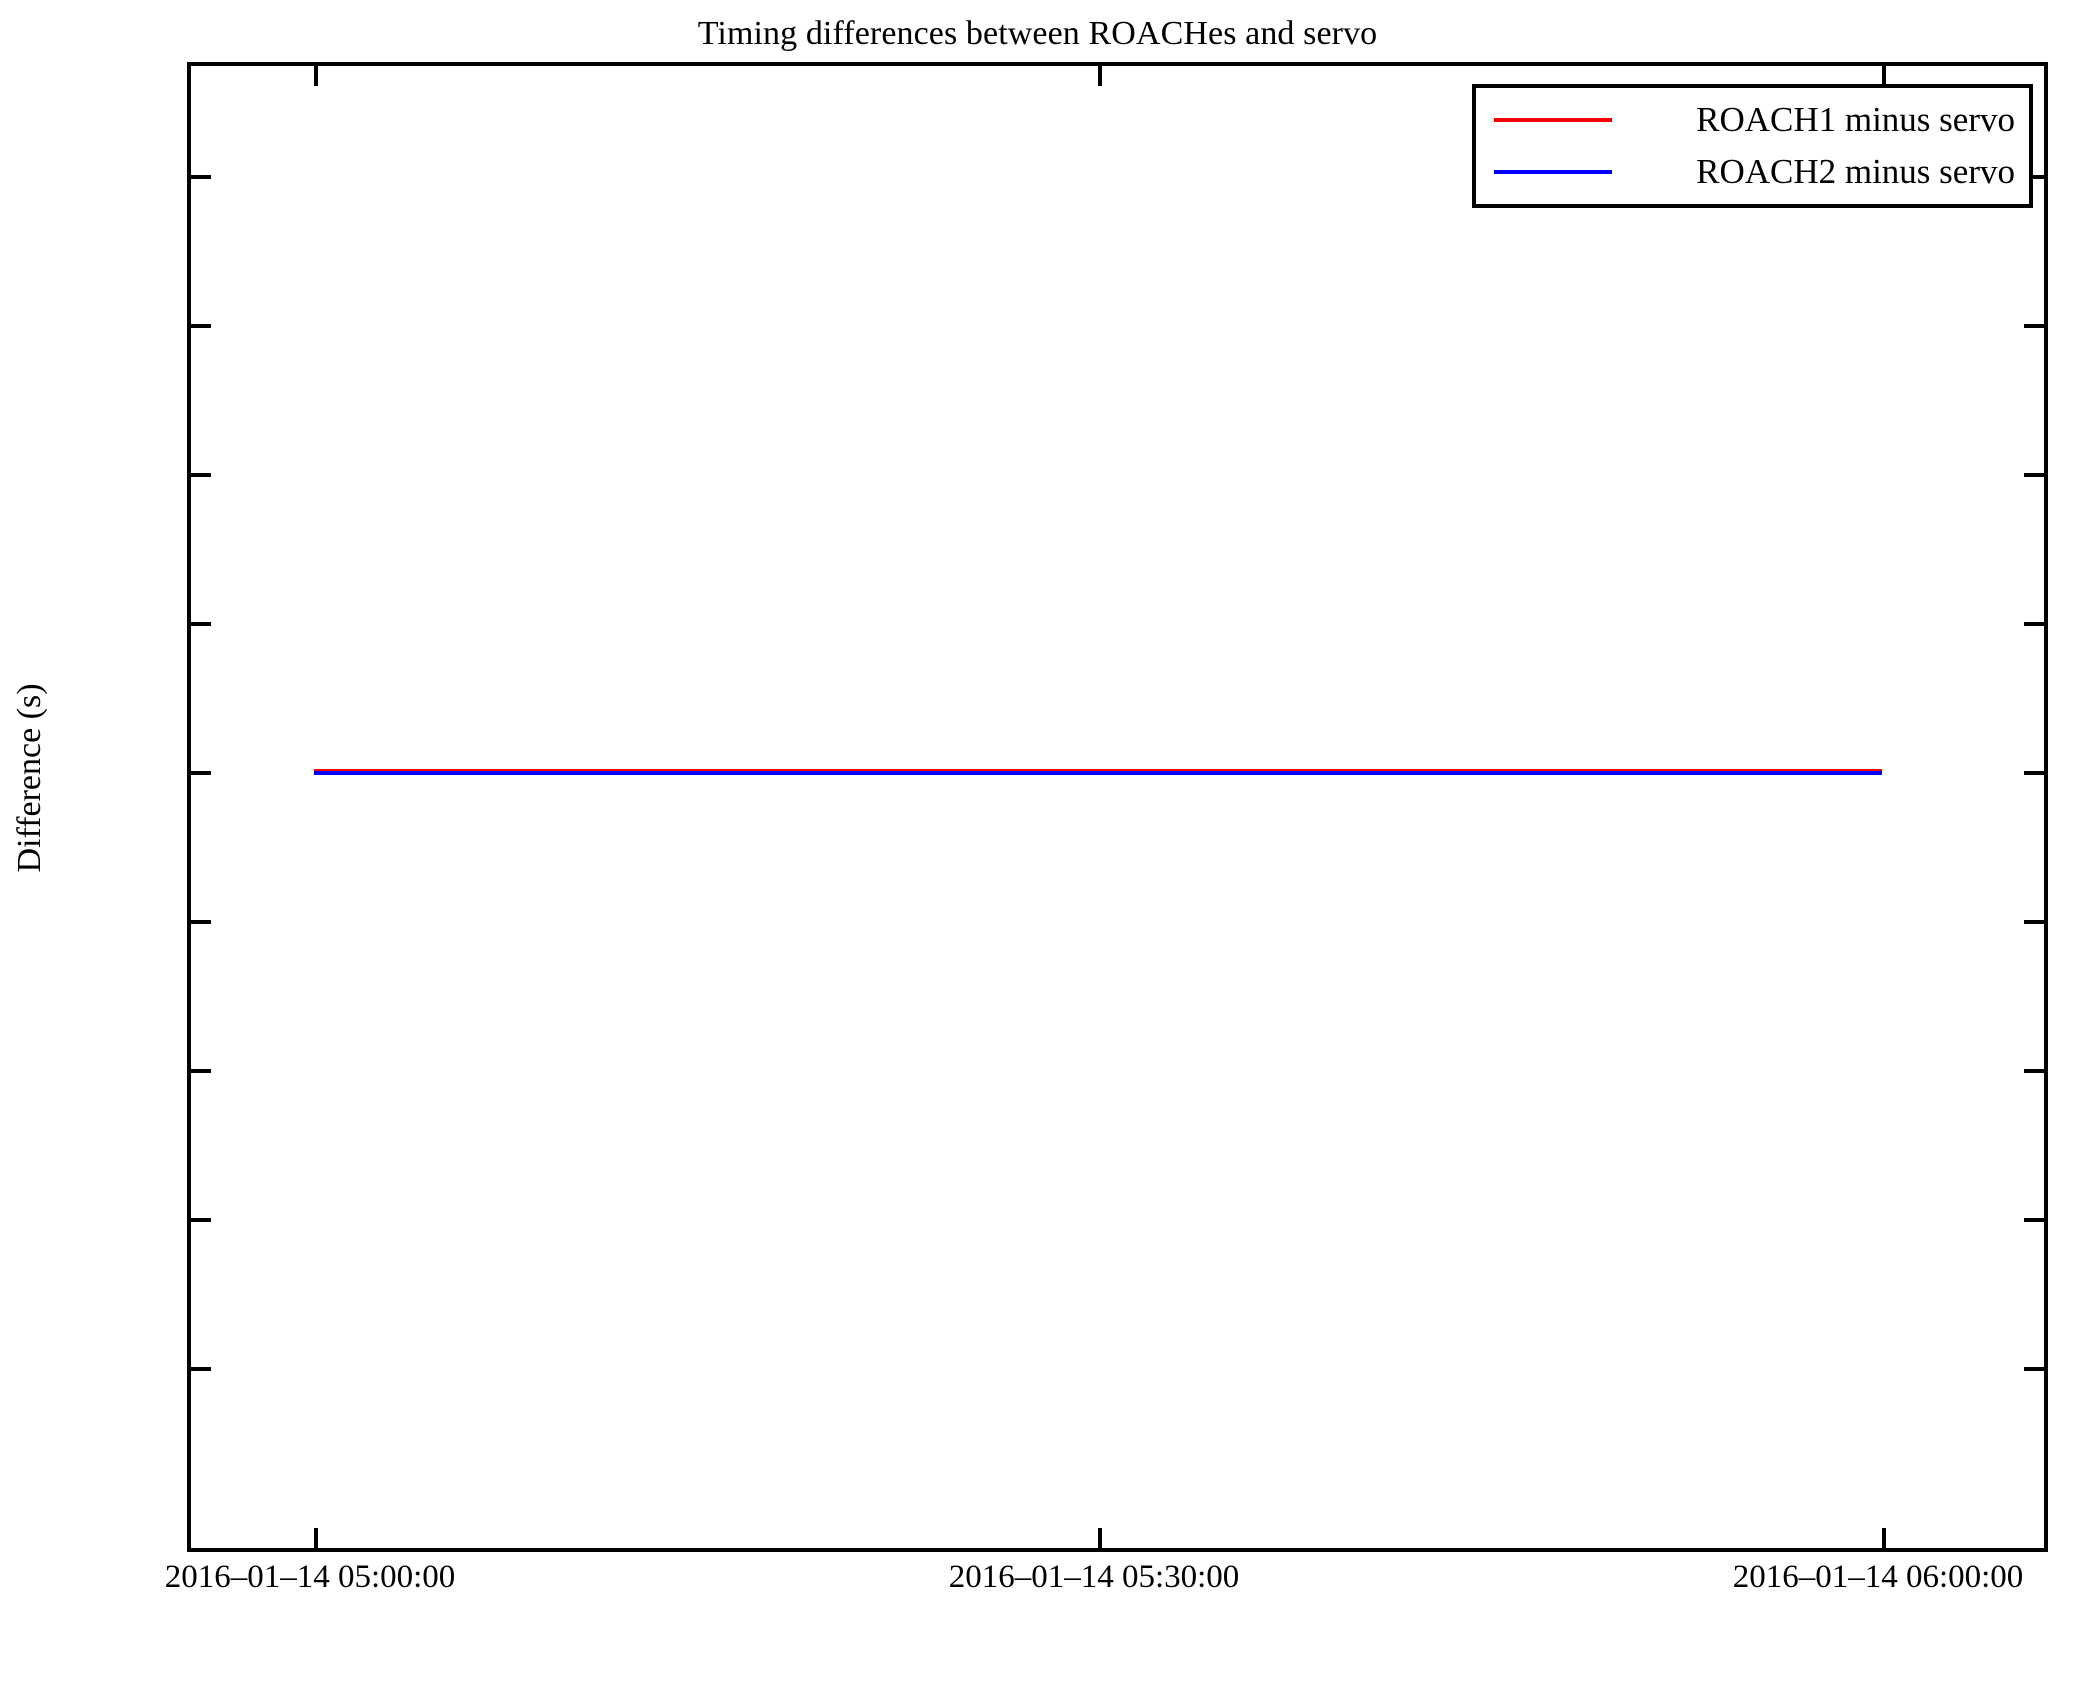 This screenshot has width=2075, height=1683. What do you see at coordinates (201, 922) in the screenshot?
I see `y-tick-mark-left--0.02` at bounding box center [201, 922].